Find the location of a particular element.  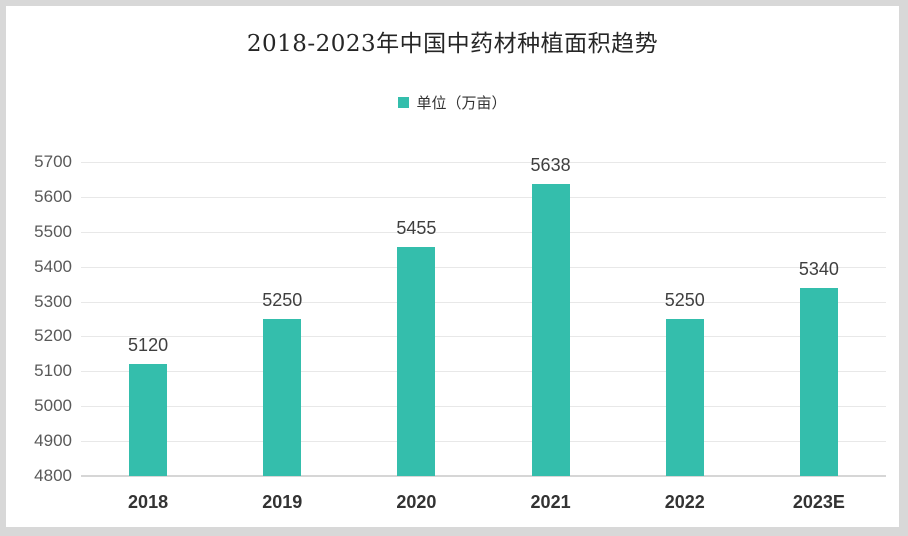

y-tick-label: 5400 is located at coordinates (53, 266).